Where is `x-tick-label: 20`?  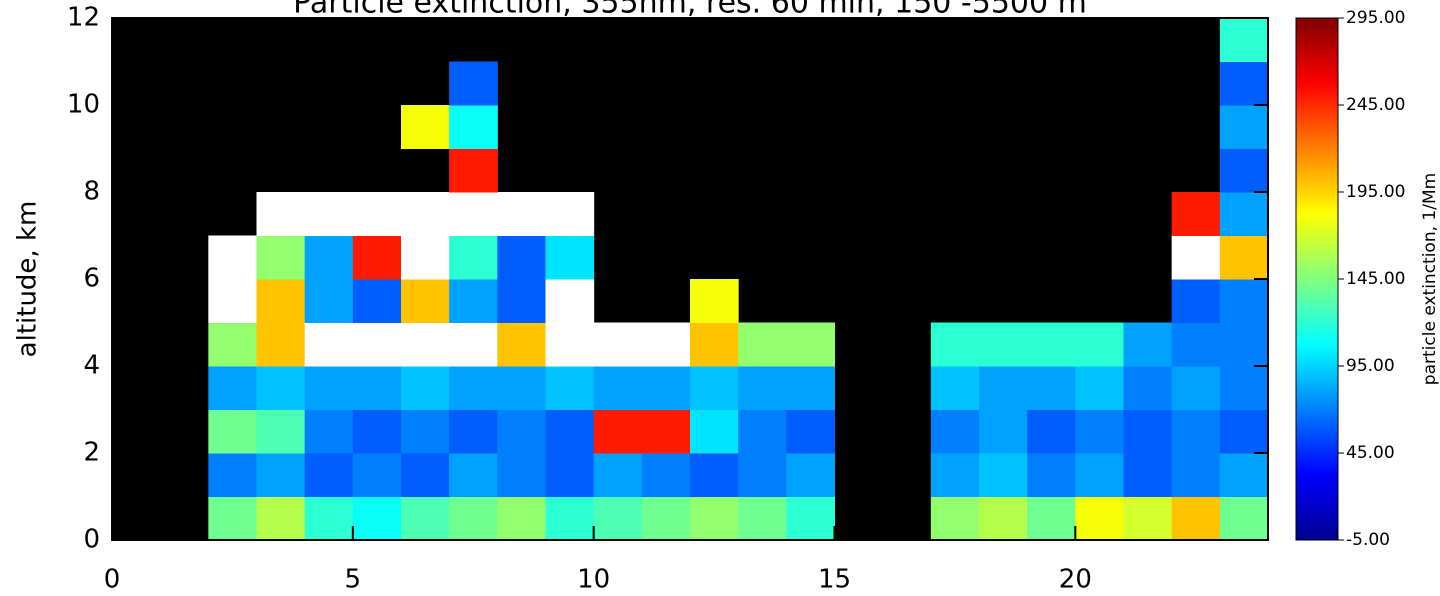 x-tick-label: 20 is located at coordinates (1075, 580).